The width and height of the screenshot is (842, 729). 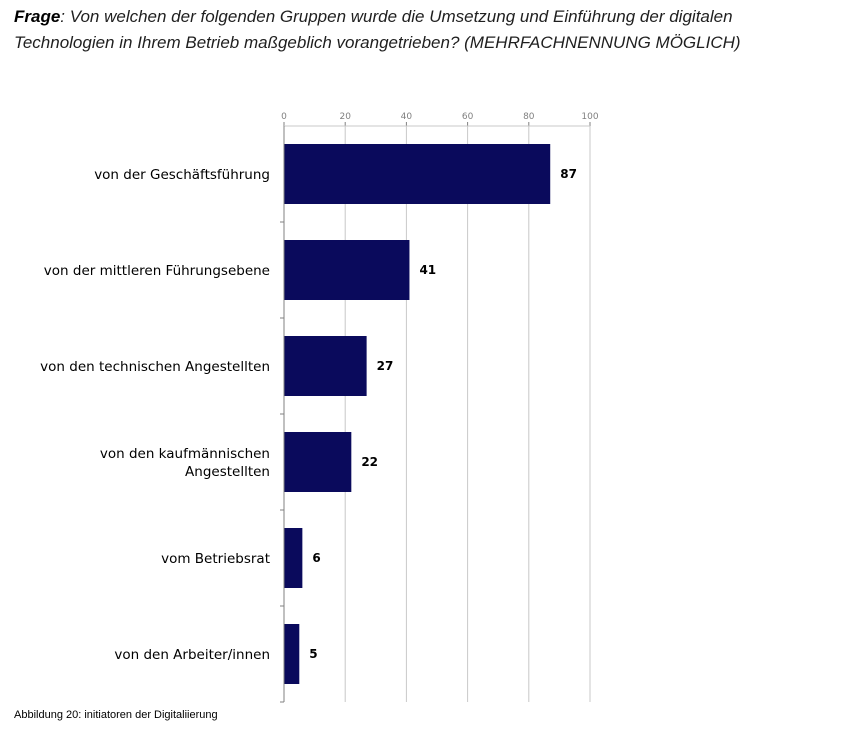 What do you see at coordinates (440, 119) in the screenshot?
I see `x-axis-ticks: 0 20 40 60 80 100` at bounding box center [440, 119].